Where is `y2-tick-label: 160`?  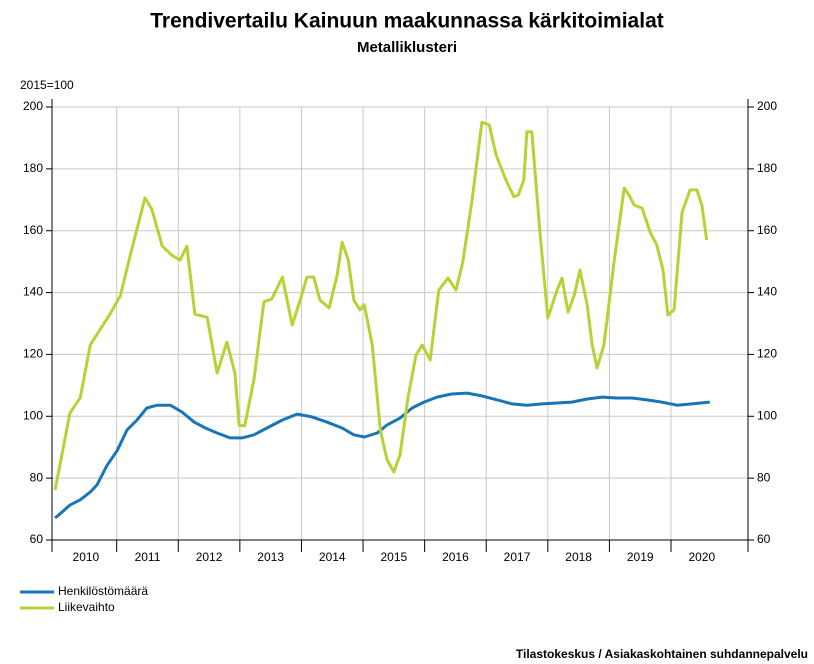
y2-tick-label: 160 is located at coordinates (767, 230).